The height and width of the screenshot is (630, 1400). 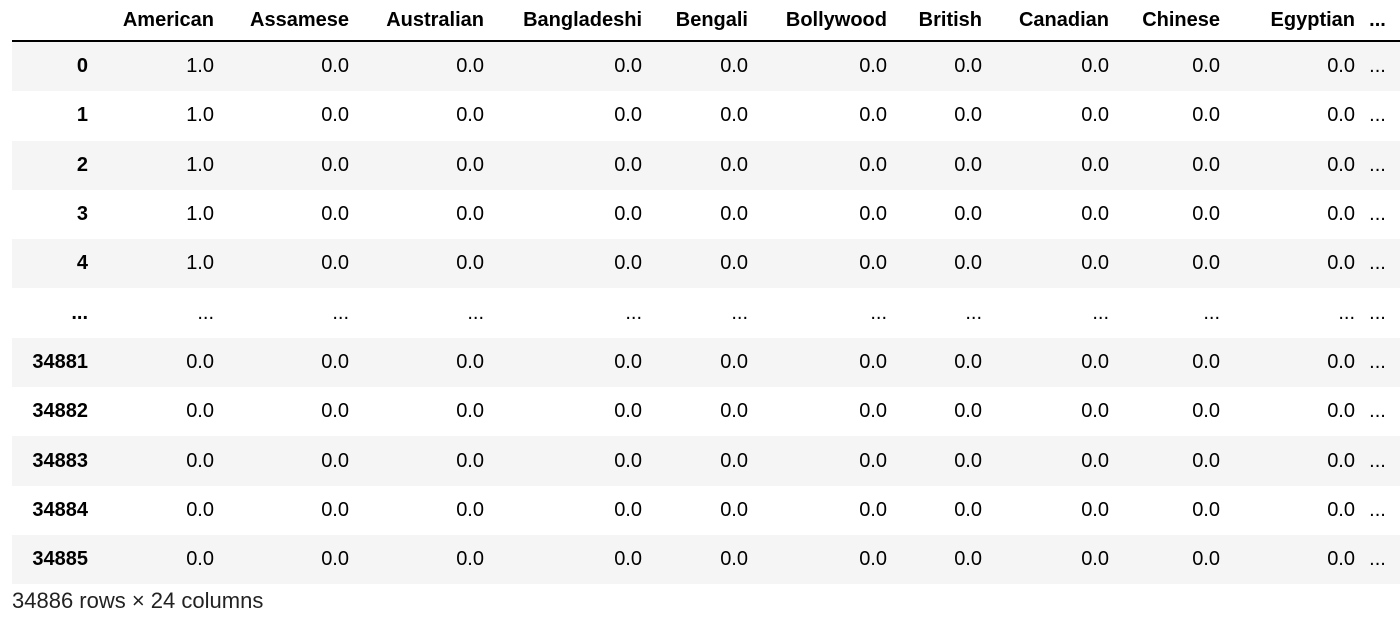 What do you see at coordinates (281, 21) in the screenshot?
I see `column-header: Assamese` at bounding box center [281, 21].